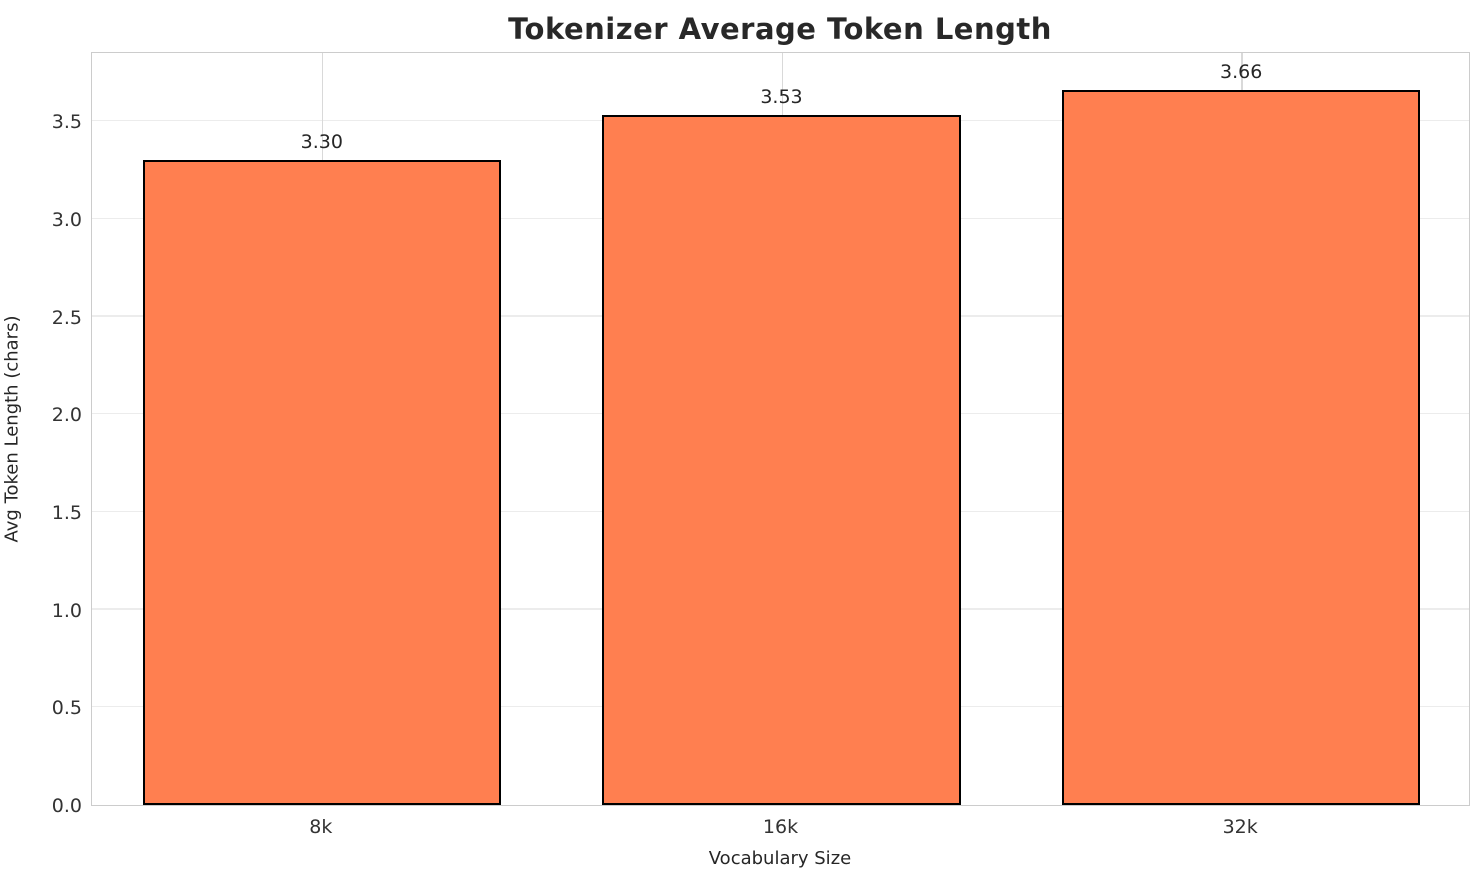 The height and width of the screenshot is (885, 1484). I want to click on bar-value-label: 3.66, so click(1241, 72).